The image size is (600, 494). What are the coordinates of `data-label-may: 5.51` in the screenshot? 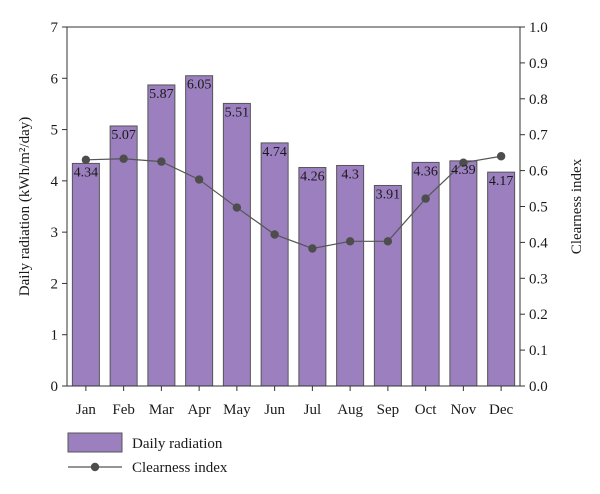 It's located at (237, 112).